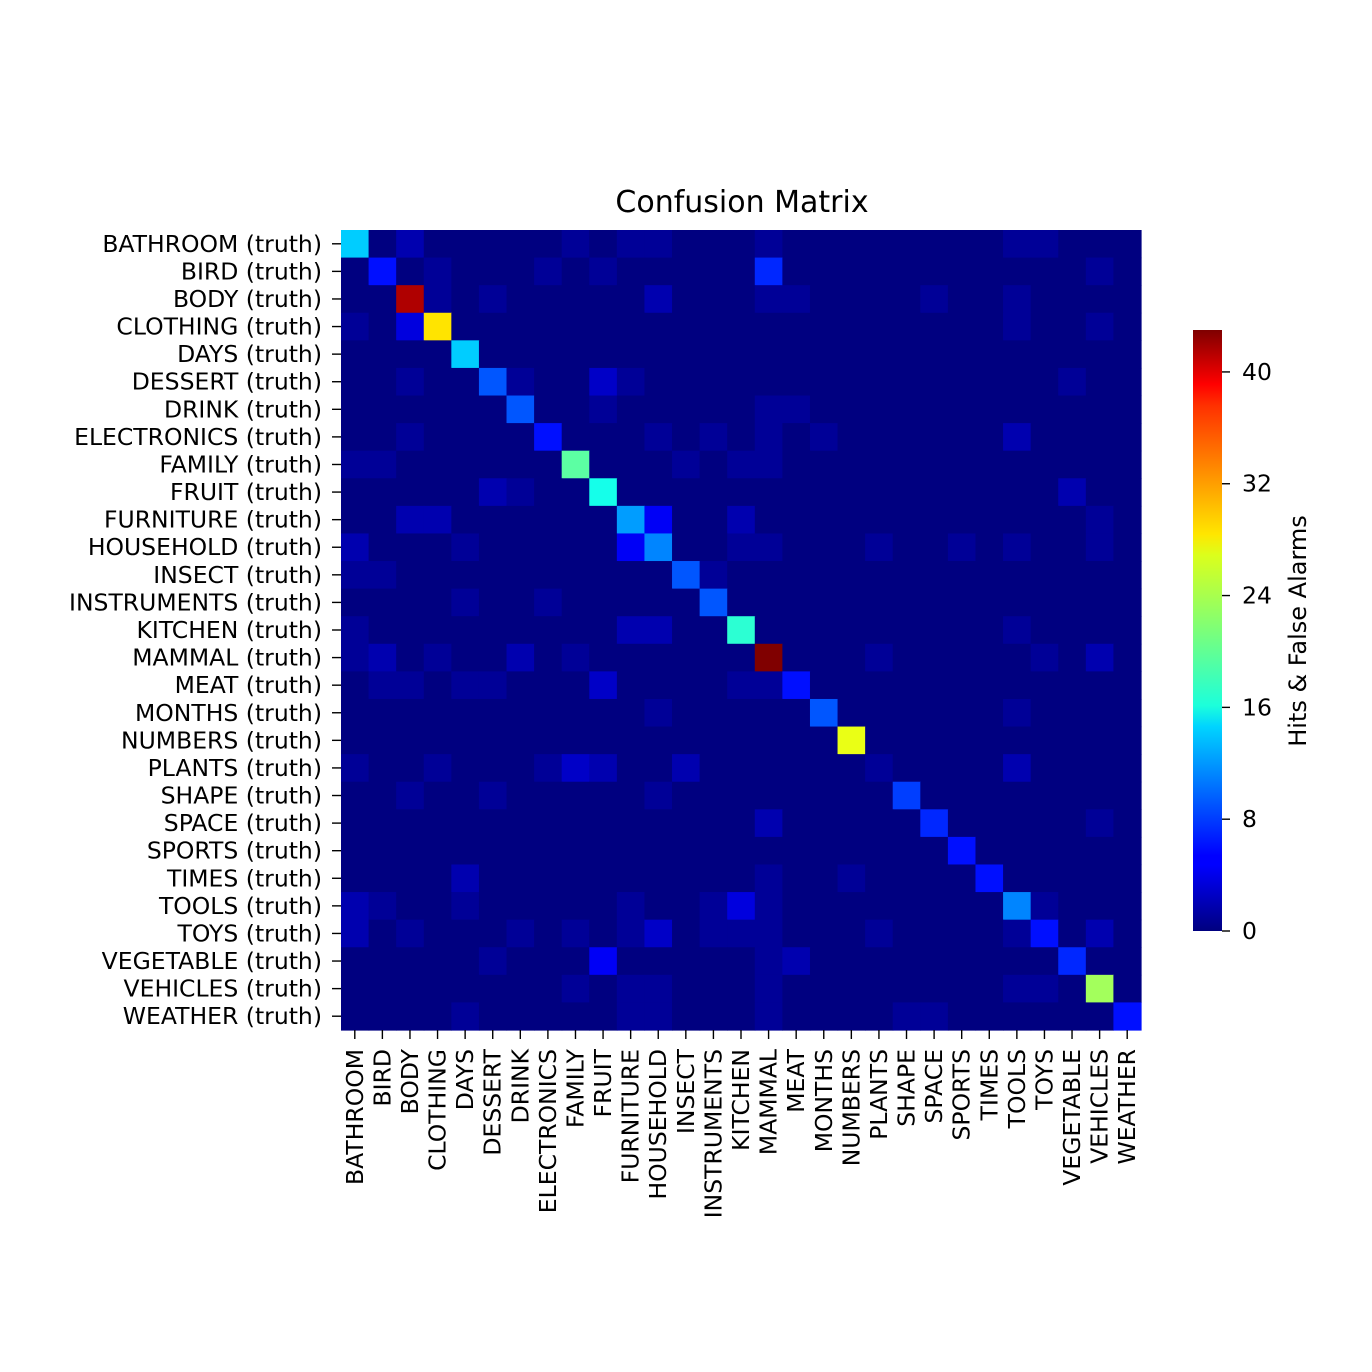 The height and width of the screenshot is (1372, 1372). Describe the element at coordinates (195, 602) in the screenshot. I see `row-label: INSTRUMENTS (truth)` at that location.